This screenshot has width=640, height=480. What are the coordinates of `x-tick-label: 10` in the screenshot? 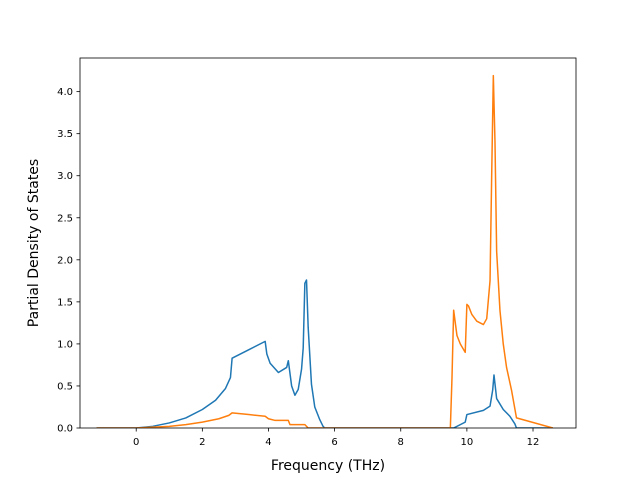 It's located at (467, 442).